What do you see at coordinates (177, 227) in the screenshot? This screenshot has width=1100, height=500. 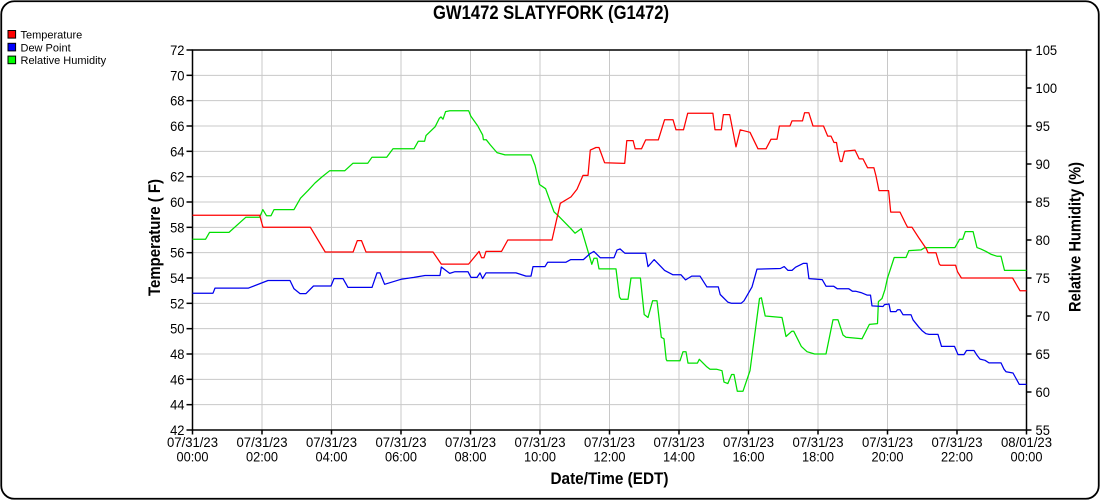 I see `svg-text: 58` at bounding box center [177, 227].